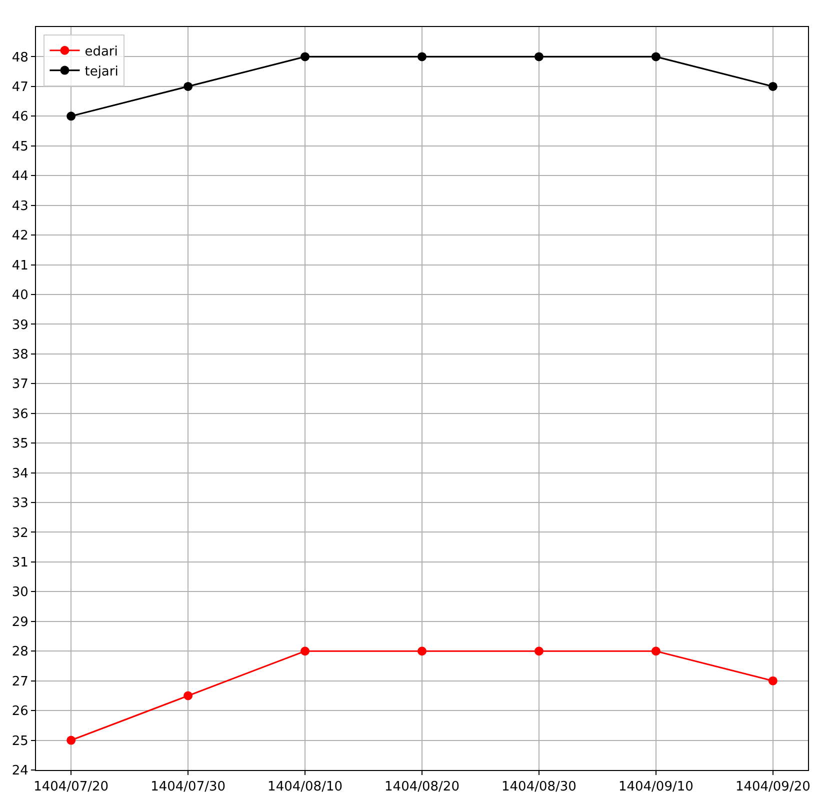 The image size is (839, 810). What do you see at coordinates (20, 504) in the screenshot?
I see `y-tick-label: 33` at bounding box center [20, 504].